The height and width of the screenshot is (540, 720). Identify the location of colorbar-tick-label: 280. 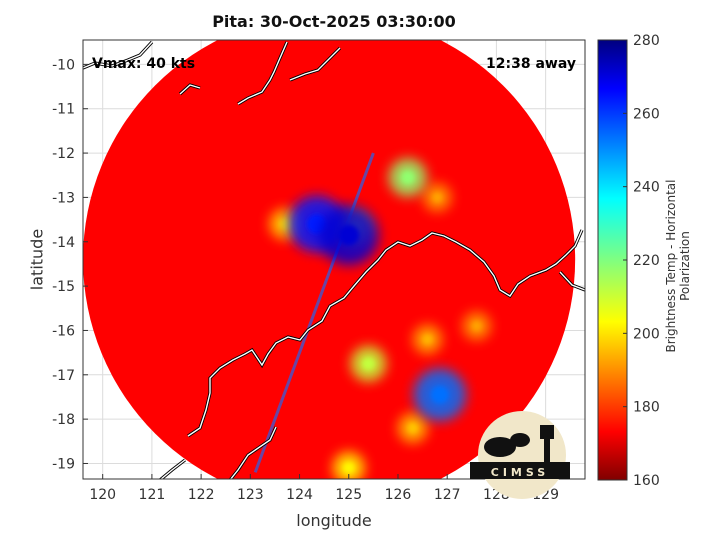
(646, 41).